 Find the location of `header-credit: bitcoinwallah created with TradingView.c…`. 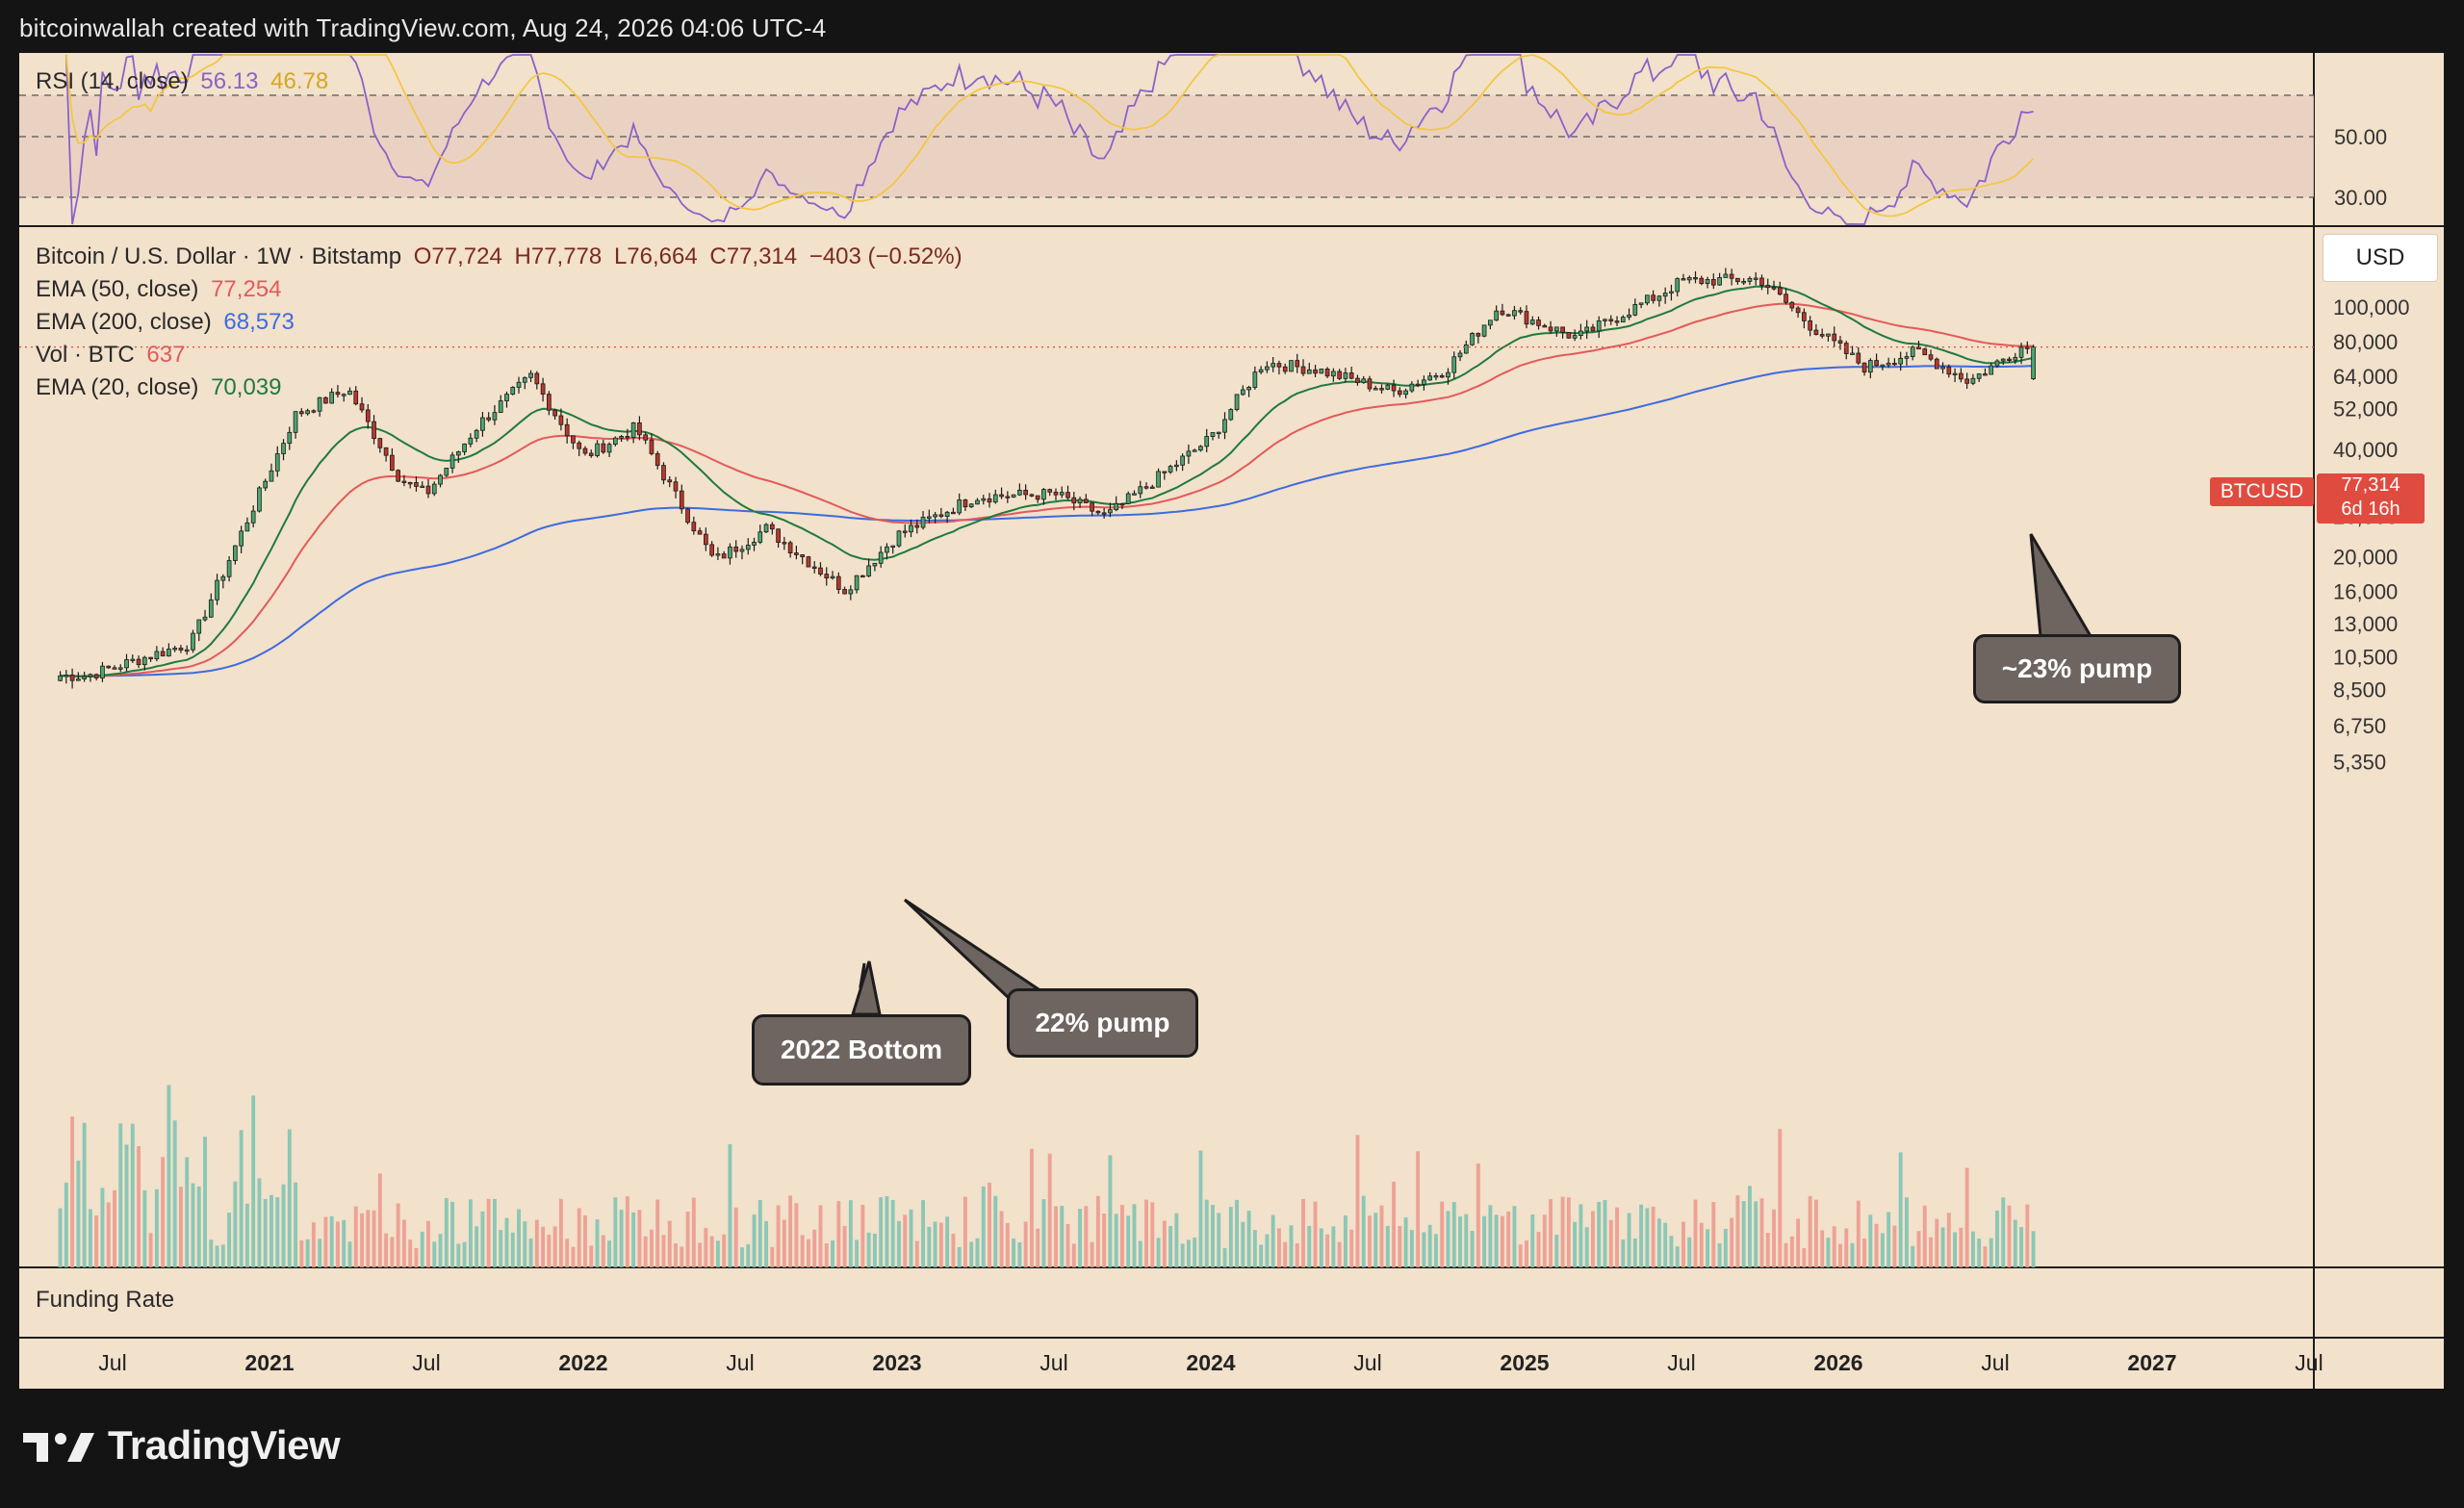

header-credit: bitcoinwallah created with TradingView.c… is located at coordinates (423, 27).